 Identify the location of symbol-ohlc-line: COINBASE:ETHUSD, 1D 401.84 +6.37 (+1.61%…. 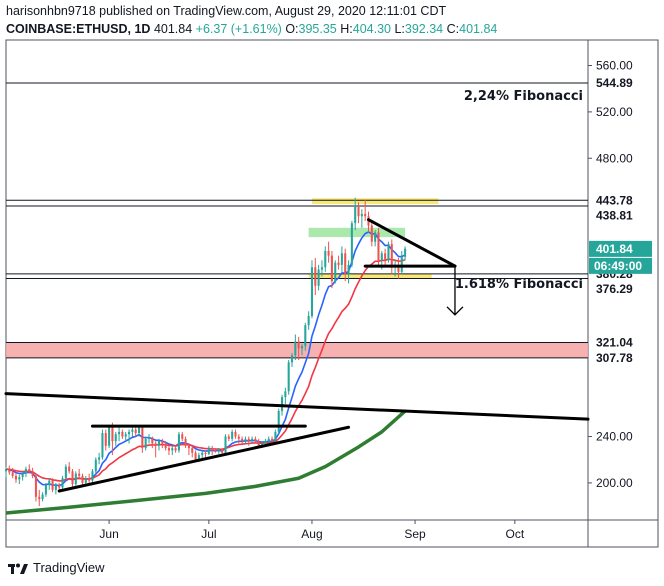
(251, 29).